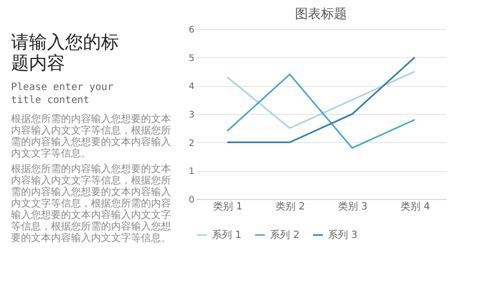 The height and width of the screenshot is (281, 500). What do you see at coordinates (65, 53) in the screenshot?
I see `text: 请输入您的标题内容` at bounding box center [65, 53].